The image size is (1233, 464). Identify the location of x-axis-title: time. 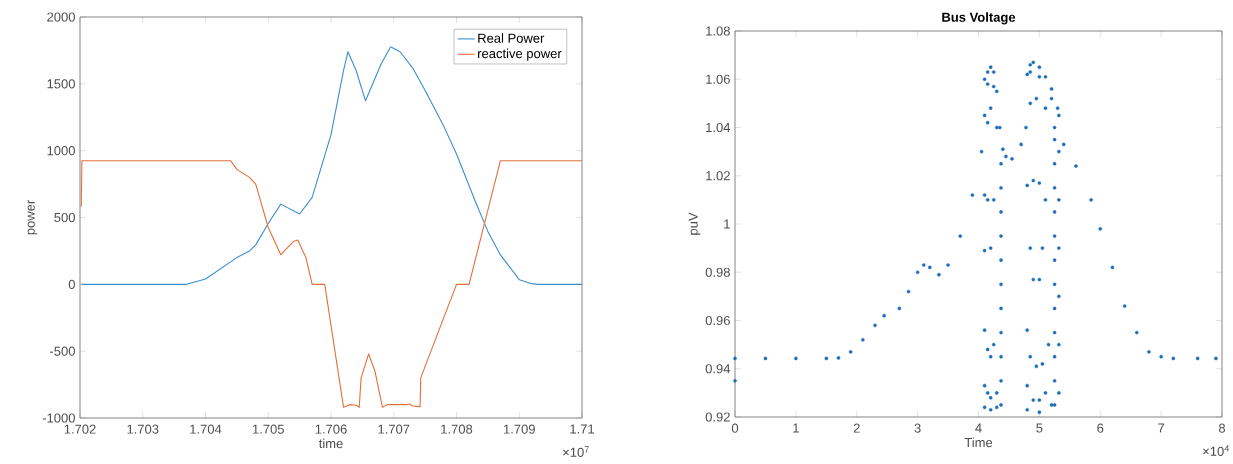
(330, 443).